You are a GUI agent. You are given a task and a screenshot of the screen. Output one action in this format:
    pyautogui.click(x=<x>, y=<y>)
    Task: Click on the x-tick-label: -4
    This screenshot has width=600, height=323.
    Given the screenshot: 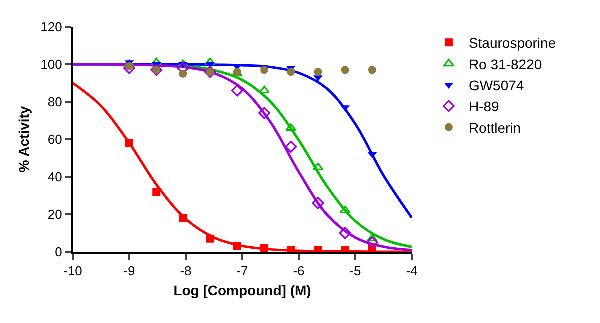 What is the action you would take?
    pyautogui.click(x=412, y=271)
    